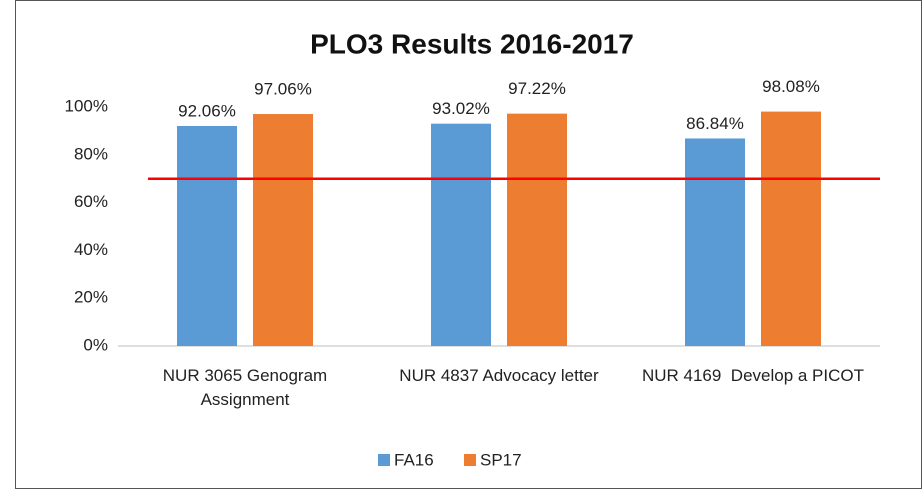 This screenshot has height=489, width=923. Describe the element at coordinates (91, 249) in the screenshot. I see `y-tick-label: 40%` at that location.